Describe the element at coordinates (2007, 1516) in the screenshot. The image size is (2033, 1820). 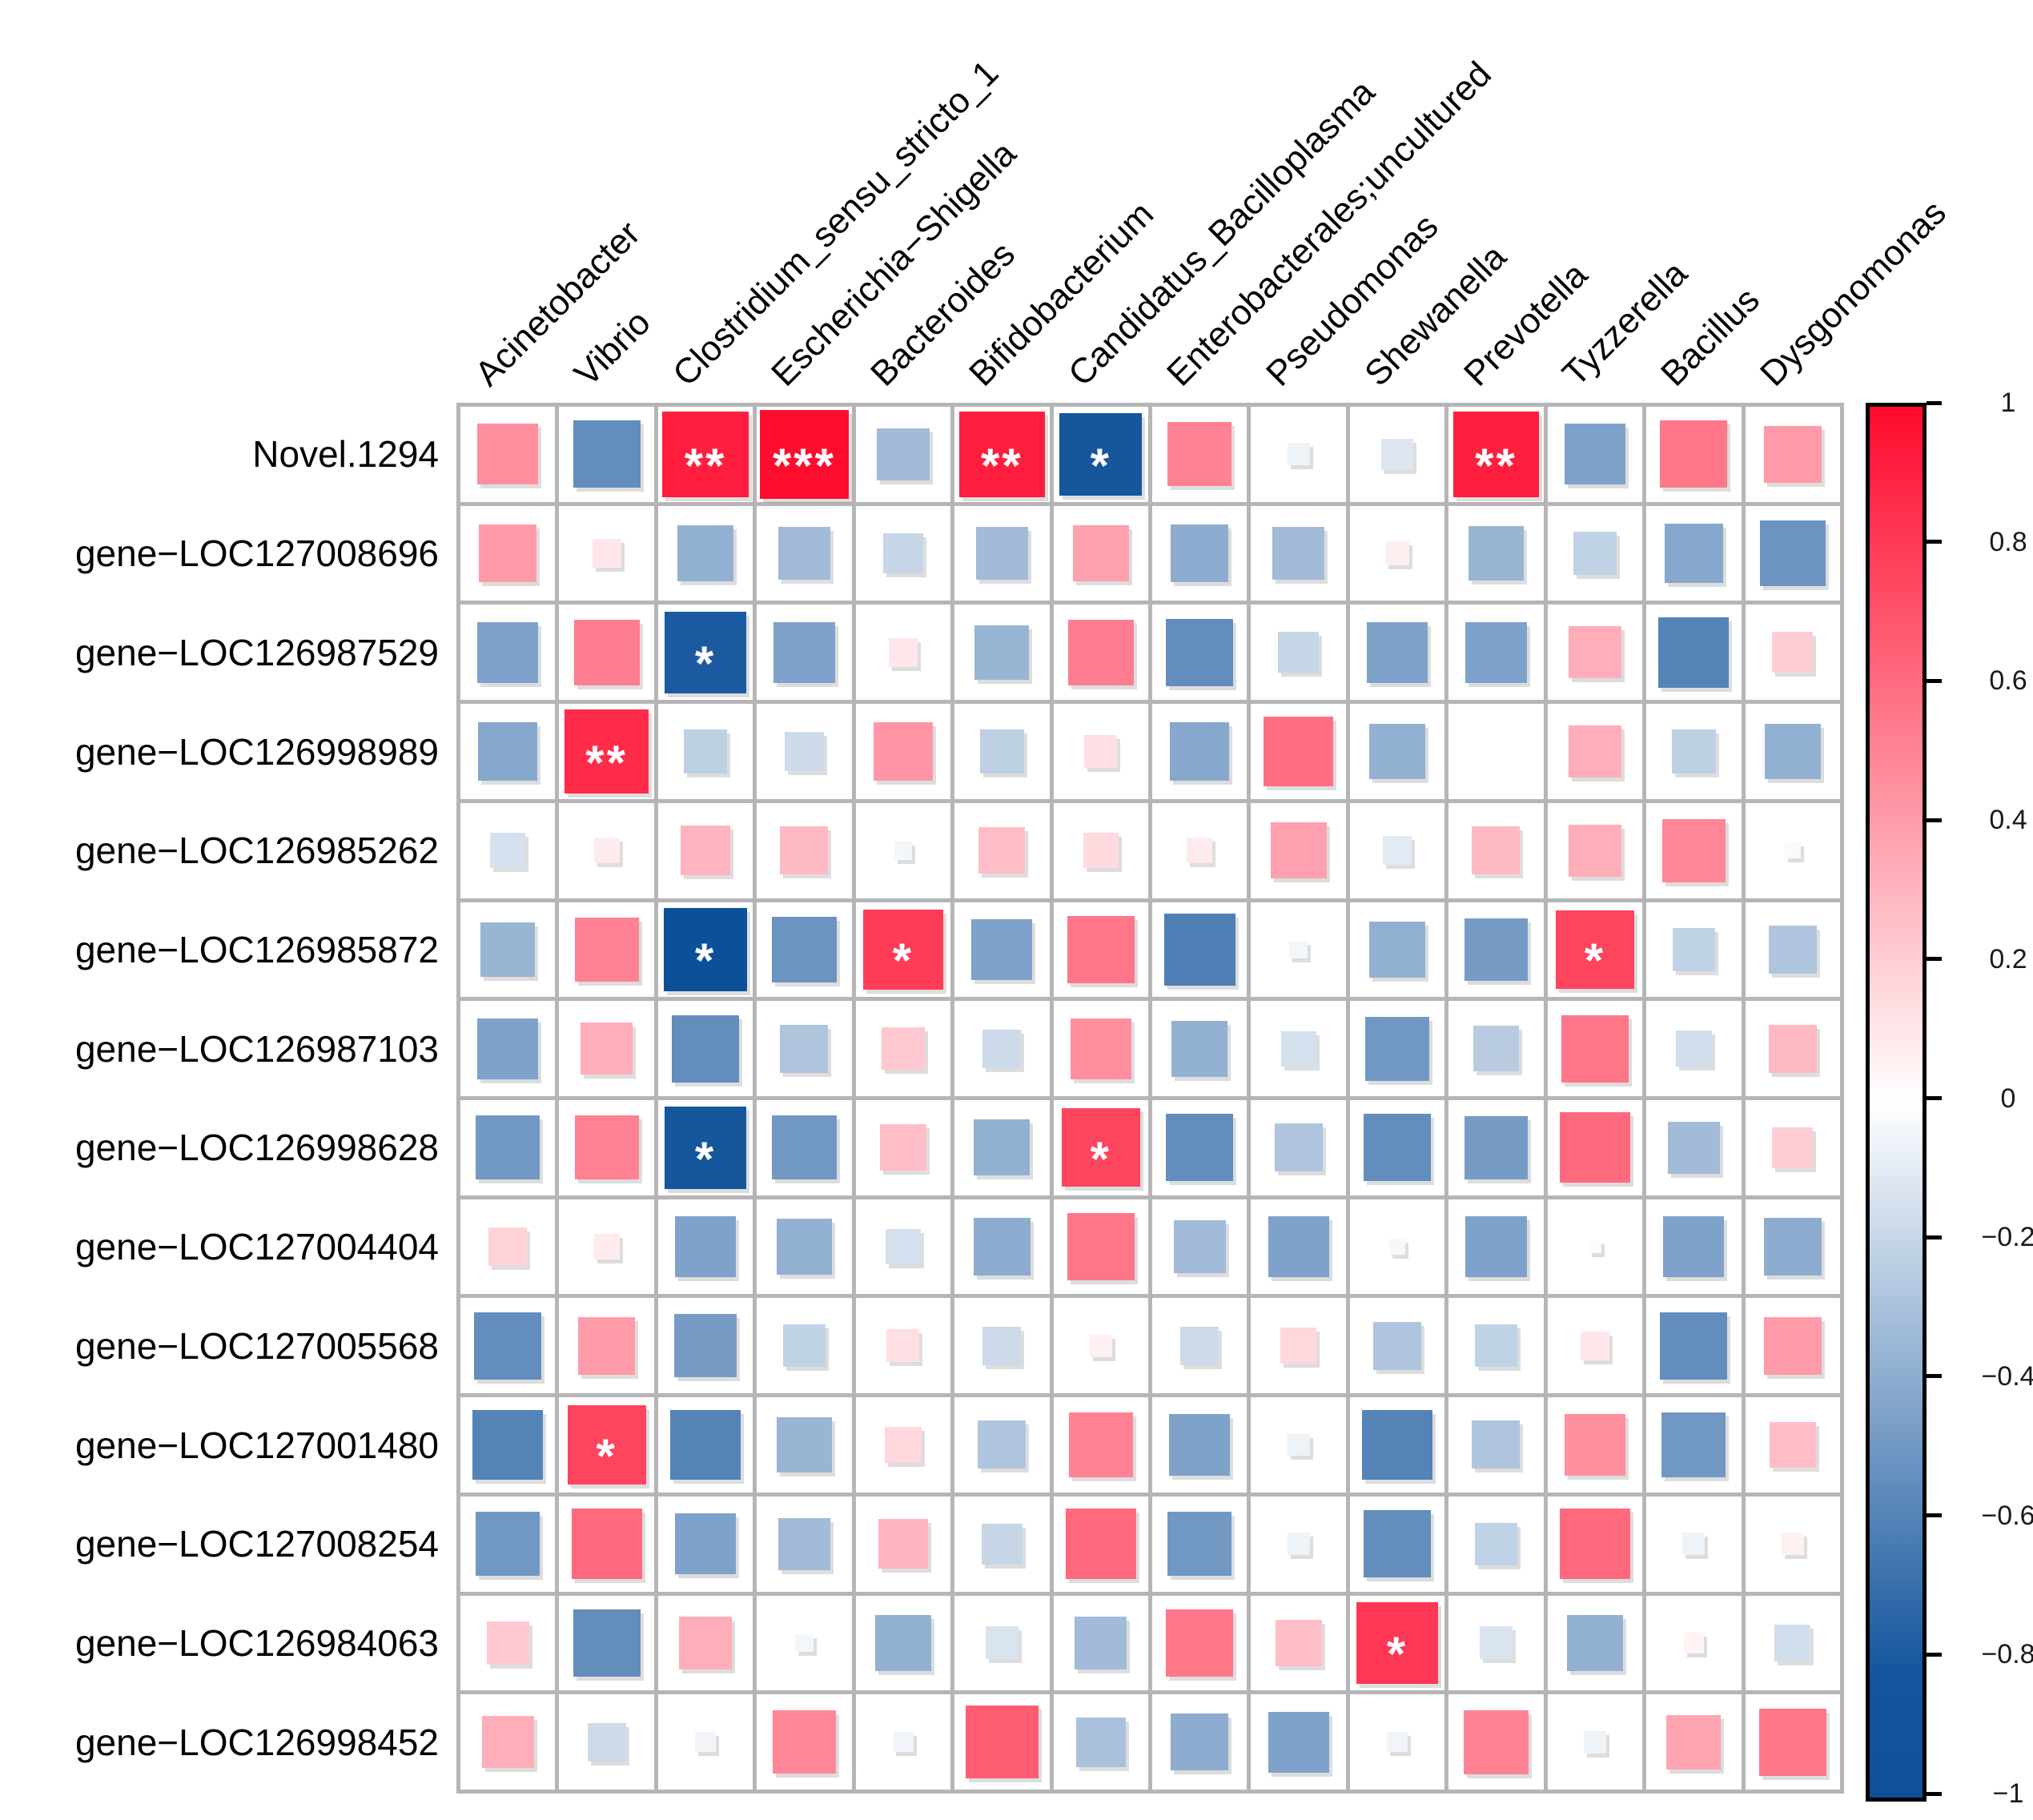
I see `colorbar-tick-label: −0.6` at that location.